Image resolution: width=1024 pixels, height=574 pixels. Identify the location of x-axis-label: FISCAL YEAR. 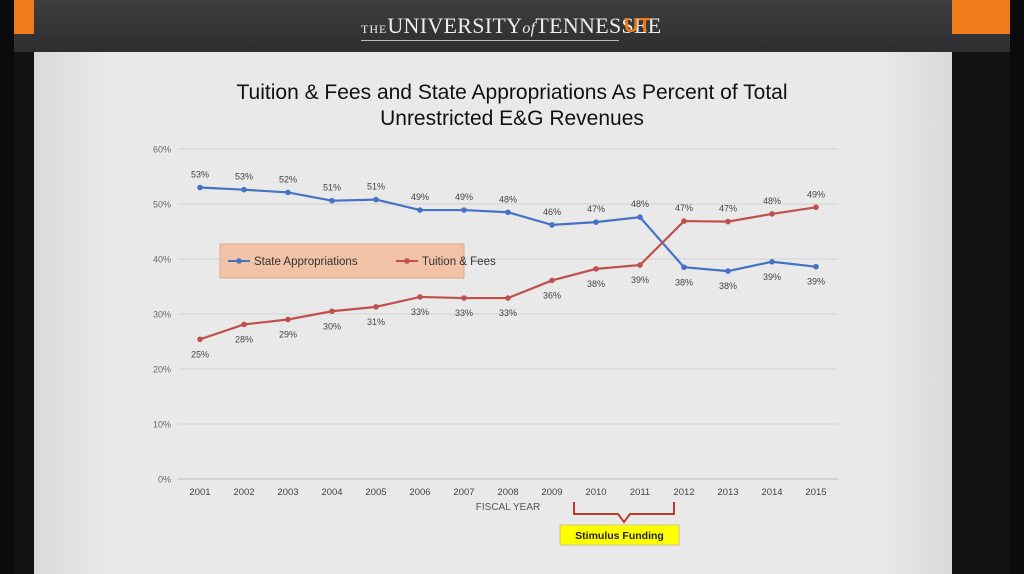
(508, 507).